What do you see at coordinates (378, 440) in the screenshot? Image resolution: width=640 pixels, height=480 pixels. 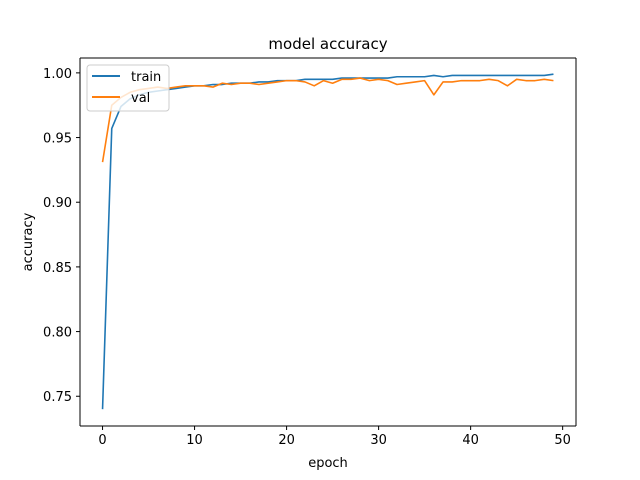 I see `x-tick-label: 30` at bounding box center [378, 440].